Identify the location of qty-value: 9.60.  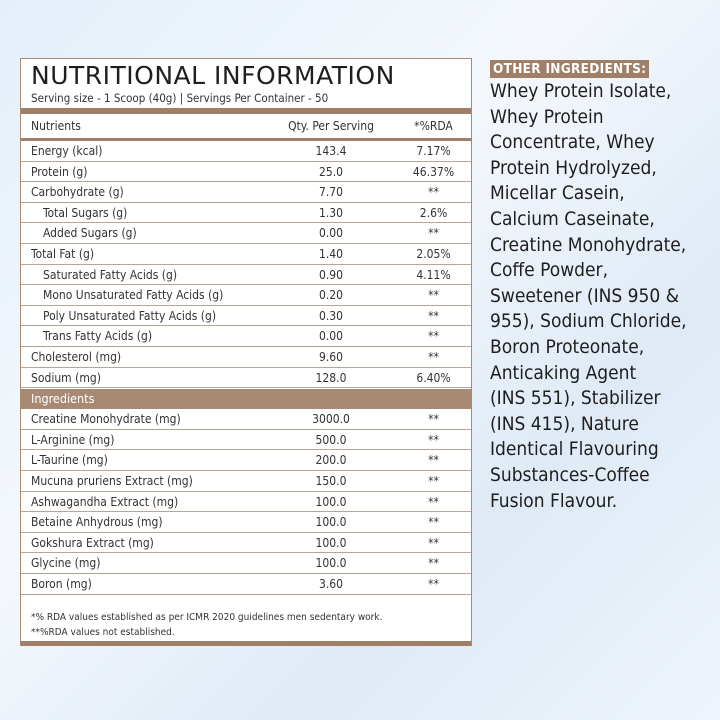
(331, 357).